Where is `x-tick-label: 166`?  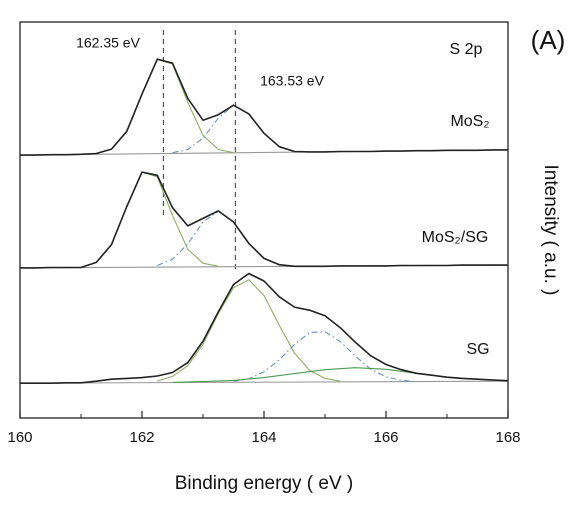 x-tick-label: 166 is located at coordinates (385, 437).